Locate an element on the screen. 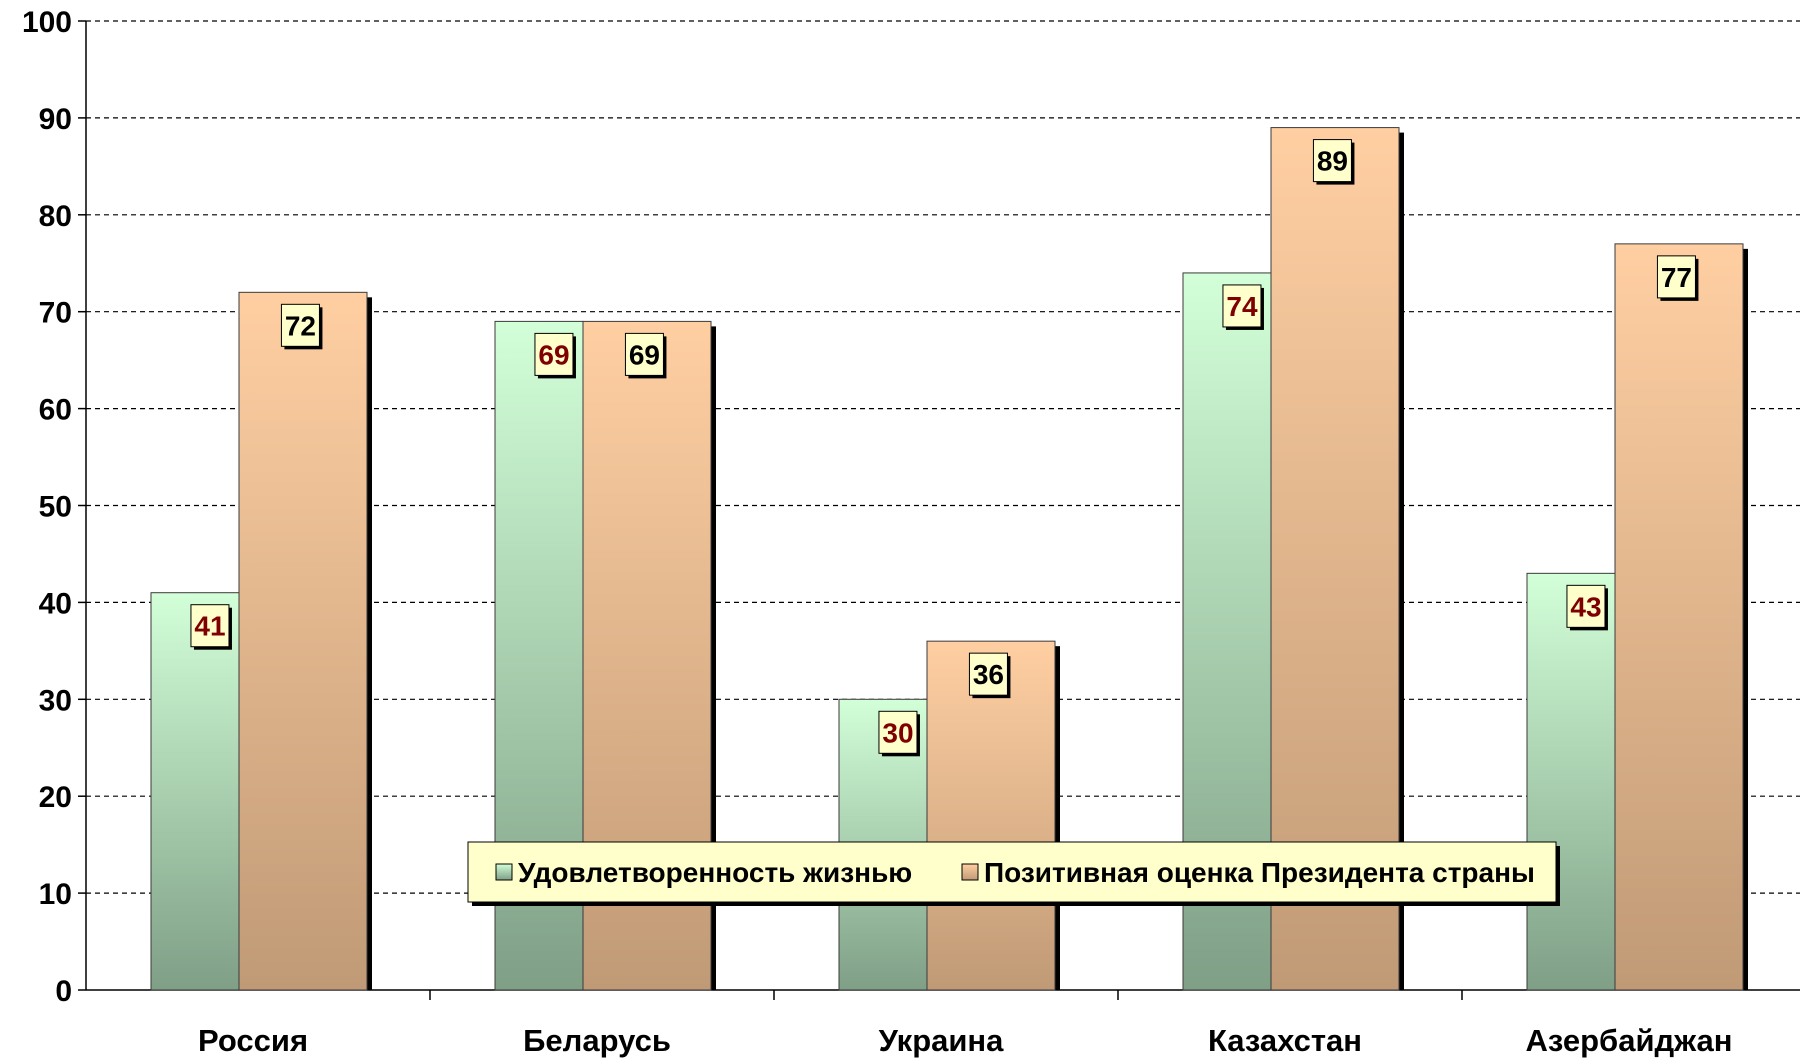 This screenshot has height=1060, width=1800. data-label-series-2: 69 is located at coordinates (644, 354).